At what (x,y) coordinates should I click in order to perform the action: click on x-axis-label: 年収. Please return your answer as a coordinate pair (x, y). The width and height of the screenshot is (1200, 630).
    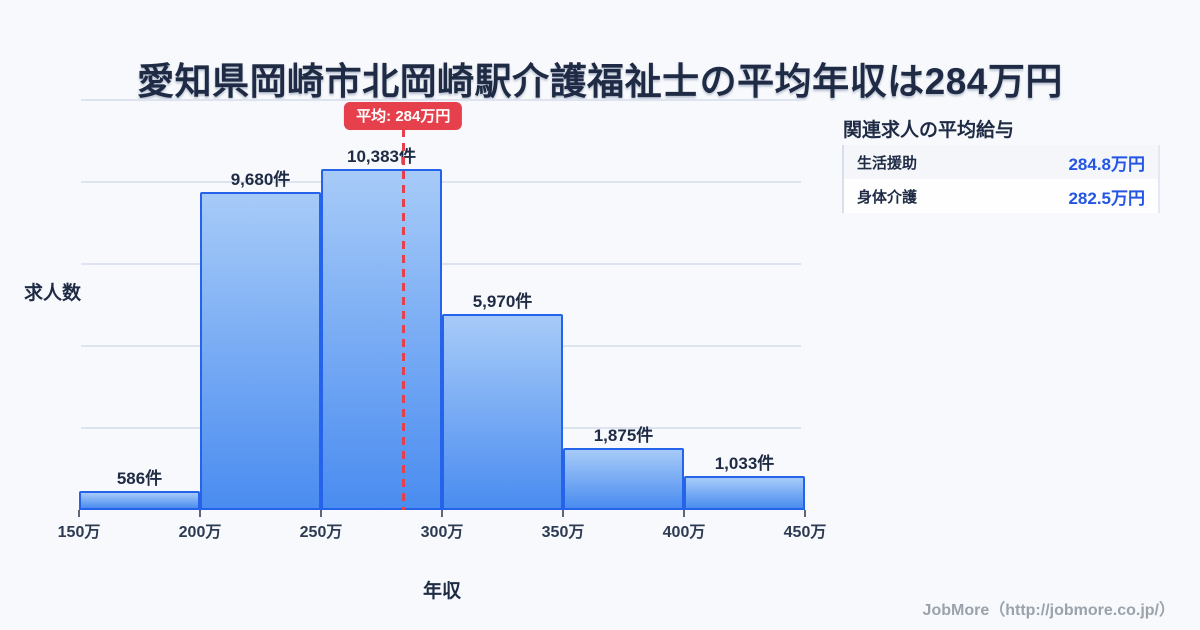
    Looking at the image, I should click on (442, 591).